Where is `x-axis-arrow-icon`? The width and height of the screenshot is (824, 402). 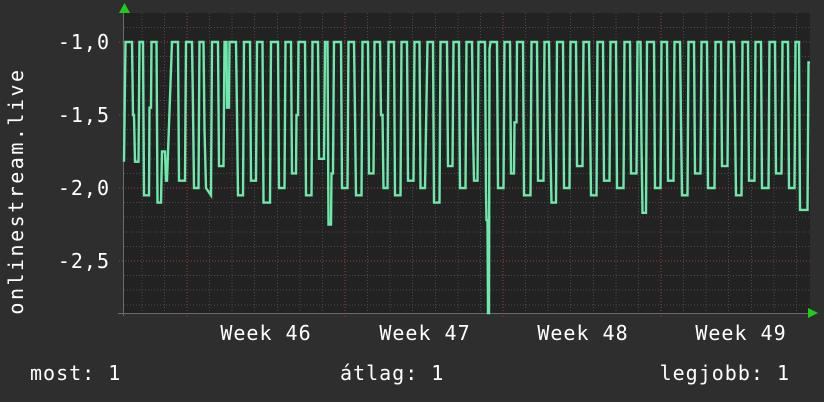
x-axis-arrow-icon is located at coordinates (813, 313).